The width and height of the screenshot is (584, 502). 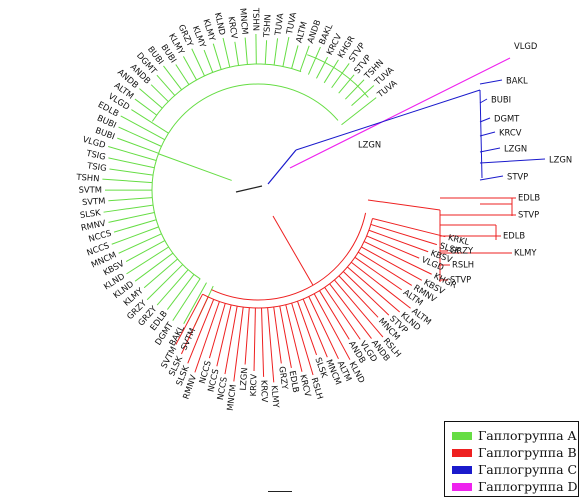 I want to click on legend-swatch-d, so click(x=462, y=486).